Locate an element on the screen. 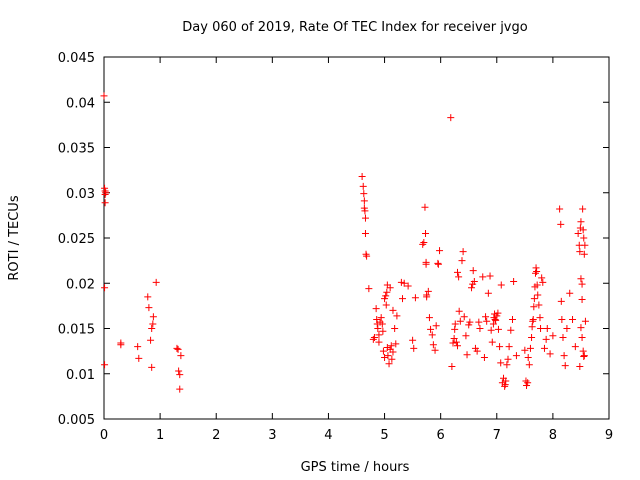  y-tick-label: 0.01 is located at coordinates (80, 375).